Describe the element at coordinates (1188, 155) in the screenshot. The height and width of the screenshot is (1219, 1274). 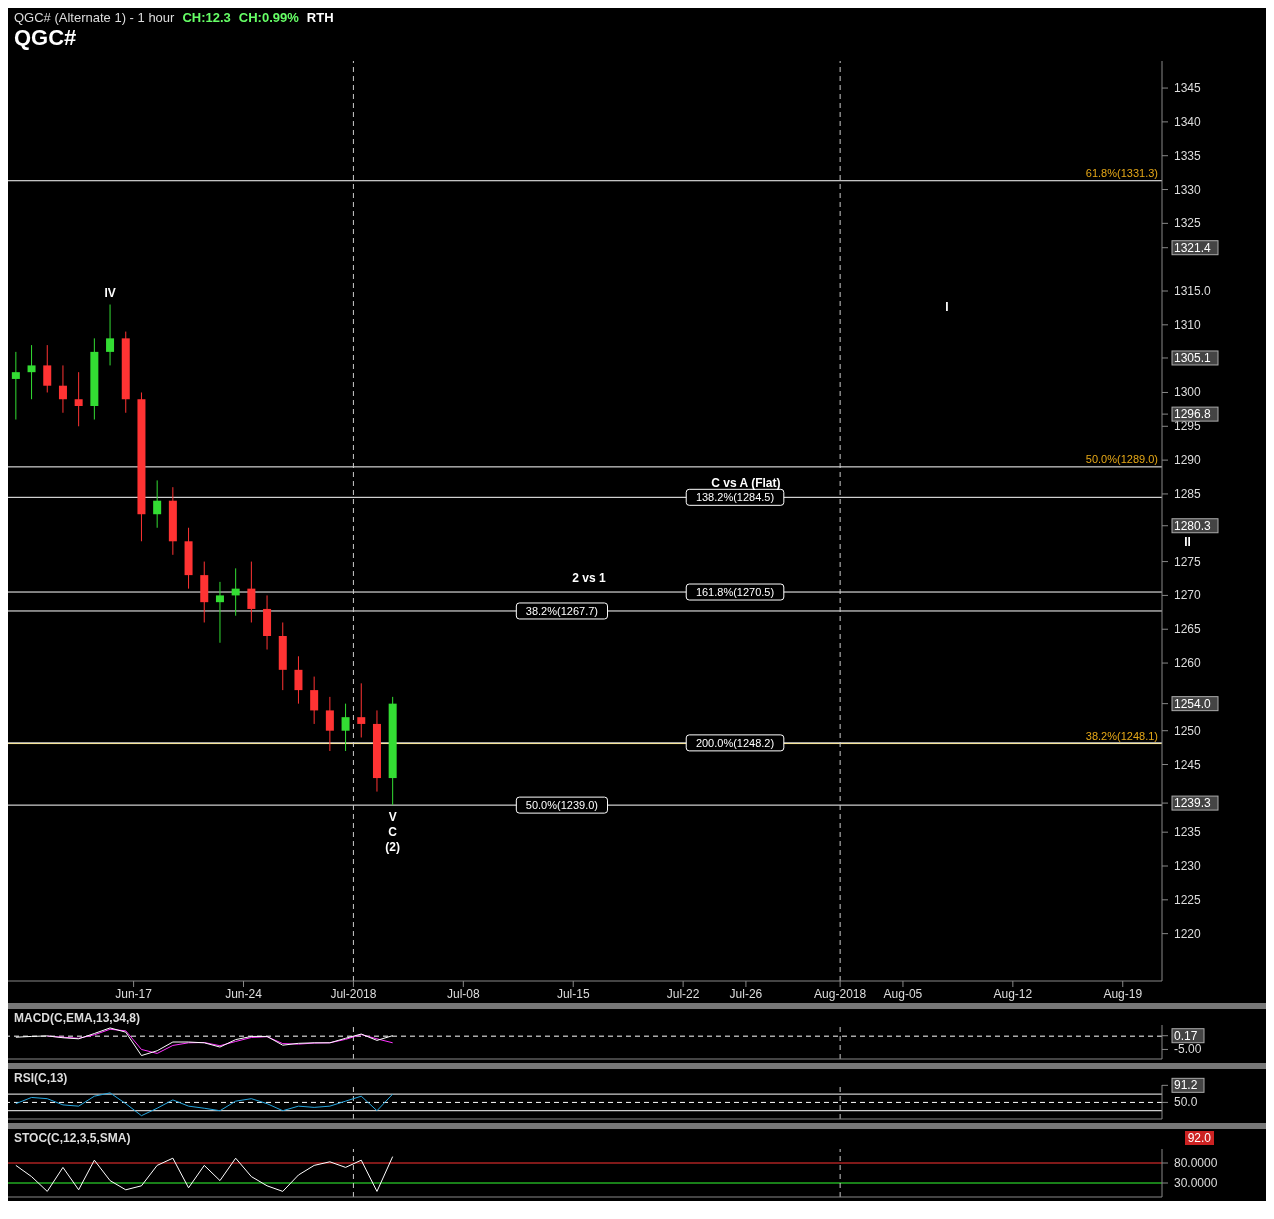
I see `y-tick-label: 1335` at that location.